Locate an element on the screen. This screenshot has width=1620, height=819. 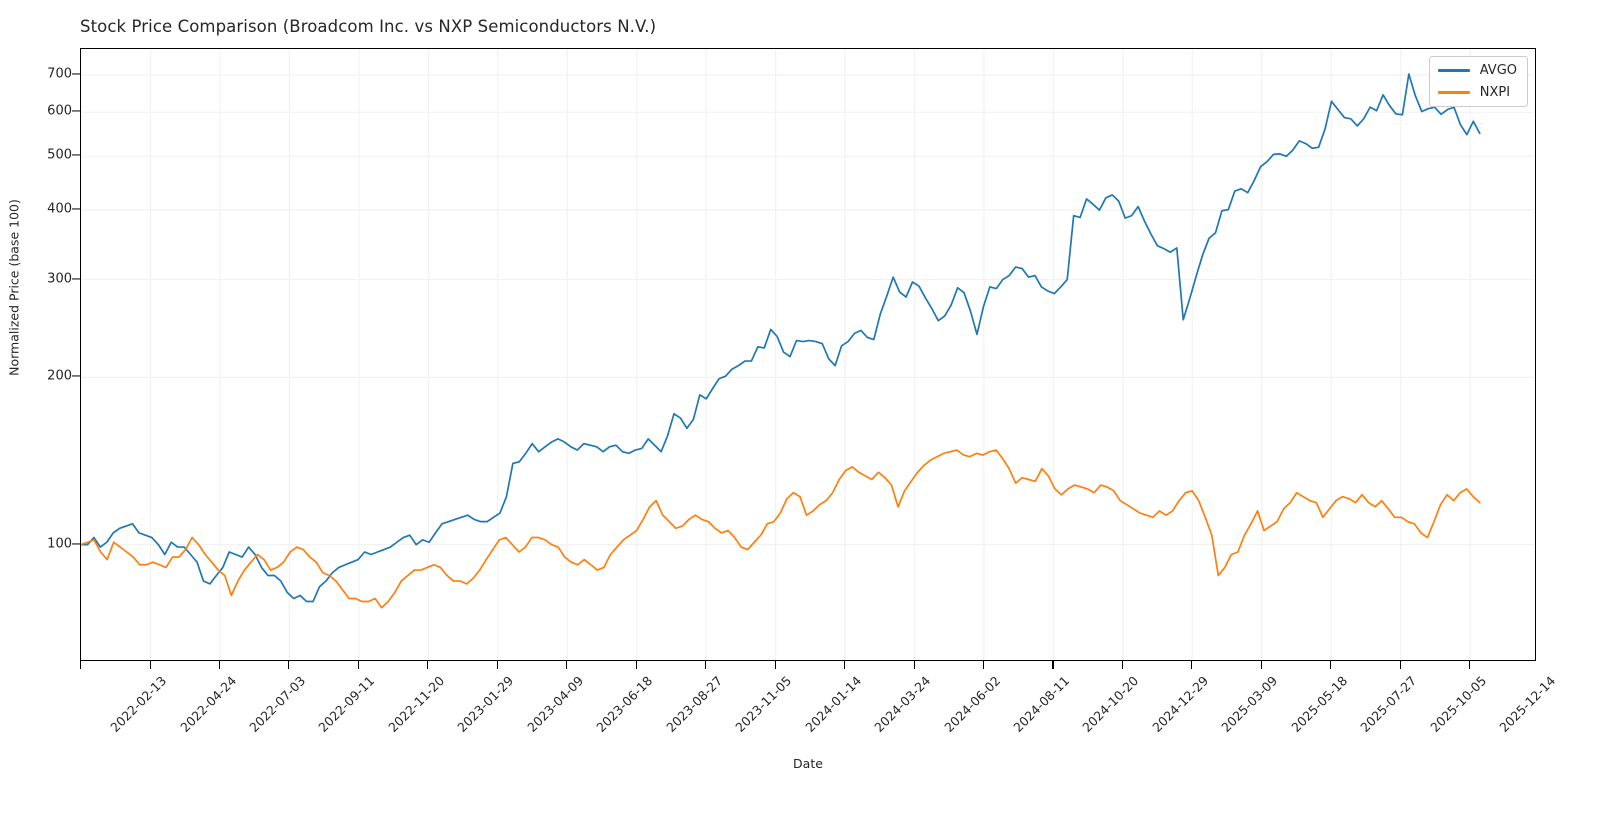
x-tick-label: 2023-04-09 is located at coordinates (554, 704).